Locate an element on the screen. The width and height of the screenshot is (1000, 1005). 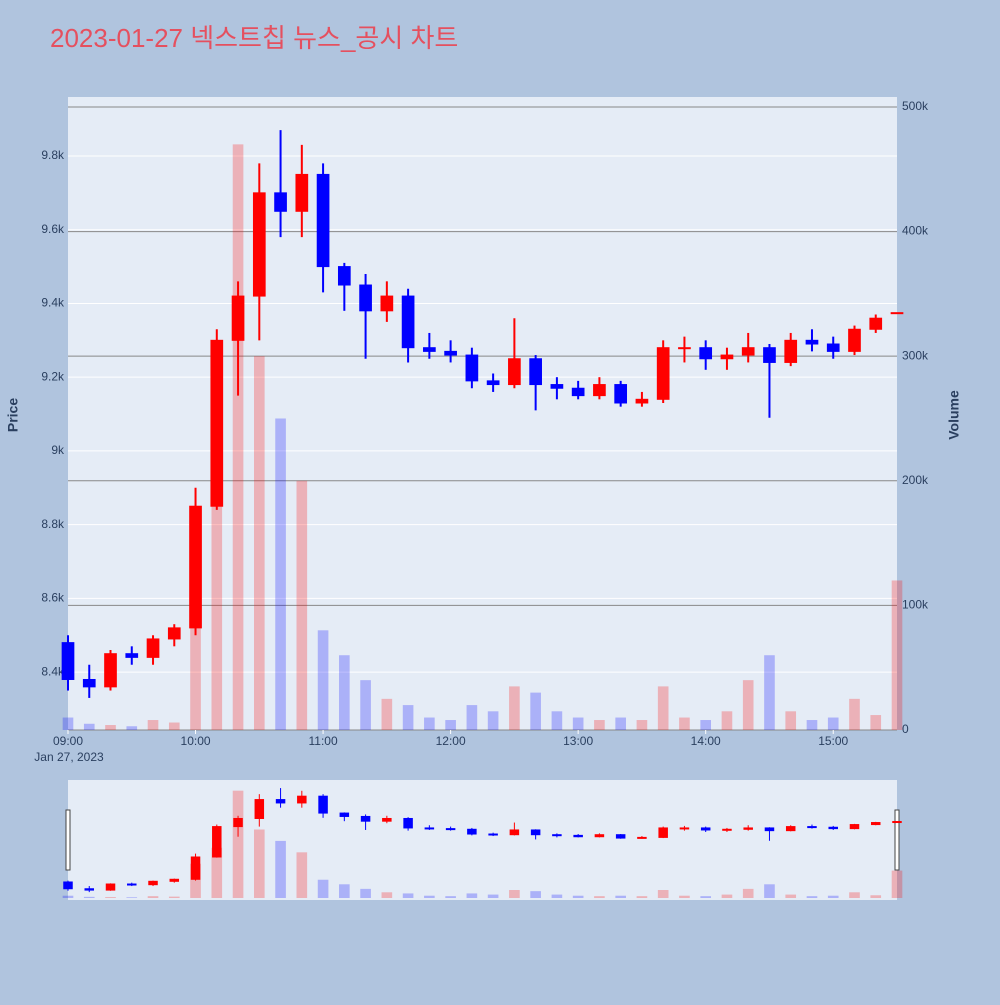
y2-axis-title: Volume is located at coordinates (954, 415).